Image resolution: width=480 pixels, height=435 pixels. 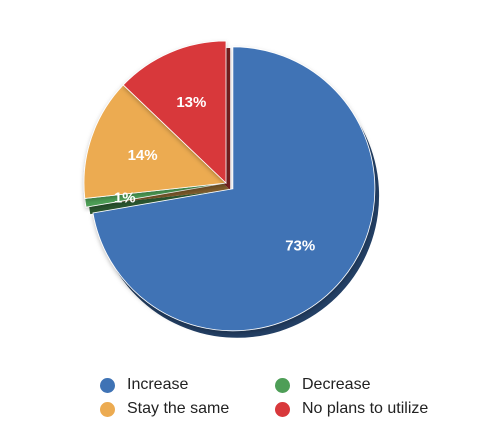 What do you see at coordinates (174, 112) in the screenshot?
I see `pie-slice-no-plans-to-utilize` at bounding box center [174, 112].